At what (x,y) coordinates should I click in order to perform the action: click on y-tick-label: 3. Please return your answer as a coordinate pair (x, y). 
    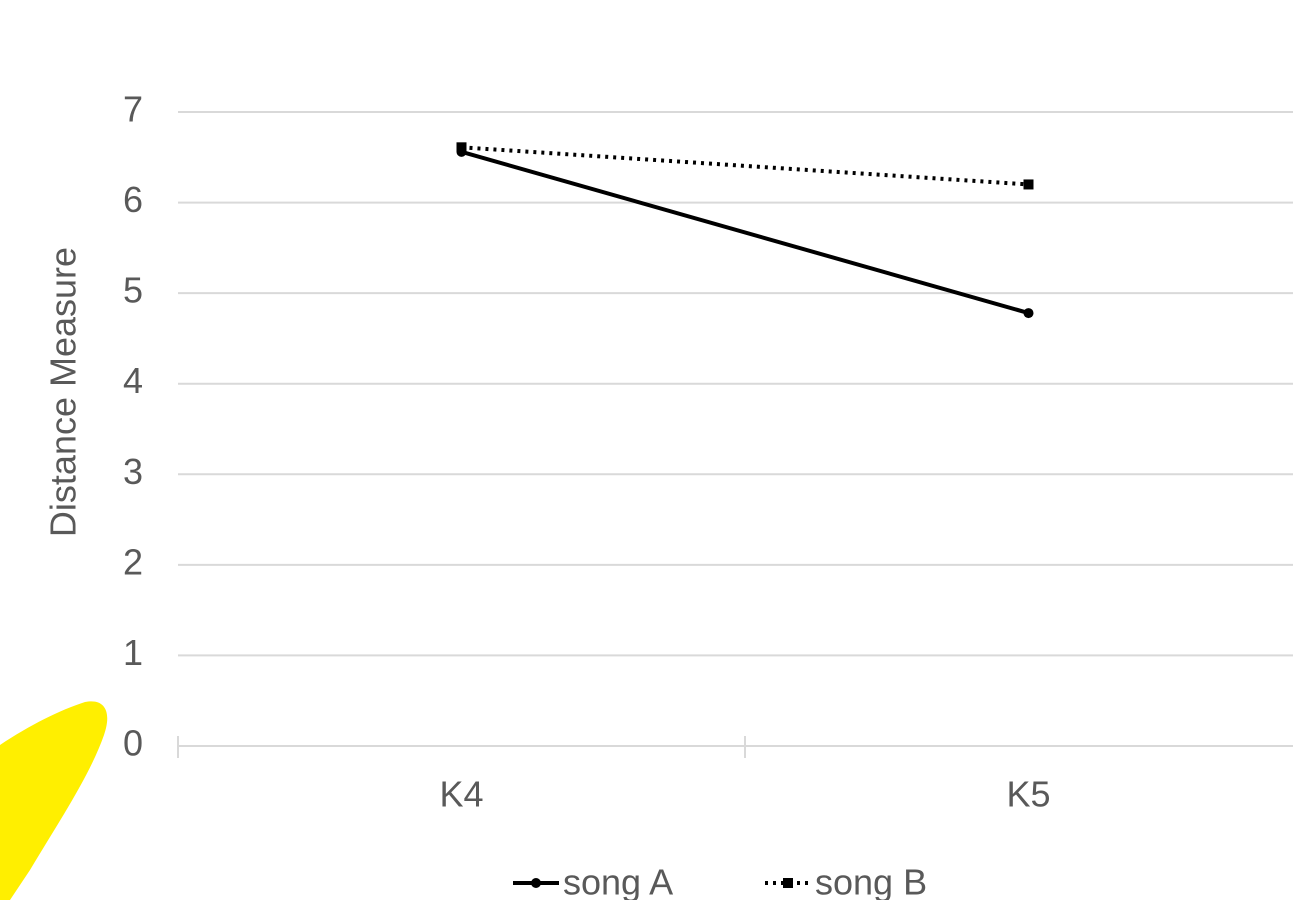
    Looking at the image, I should click on (133, 471).